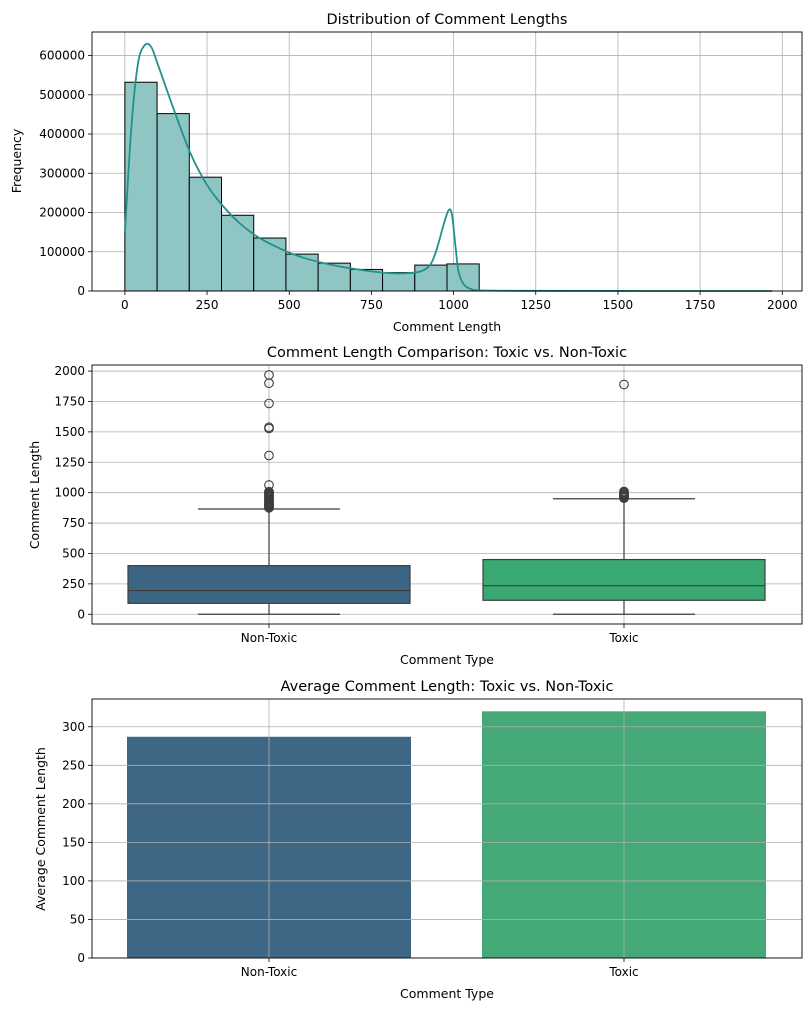 The width and height of the screenshot is (811, 1011). I want to click on average-ytick-label: 100, so click(73, 881).